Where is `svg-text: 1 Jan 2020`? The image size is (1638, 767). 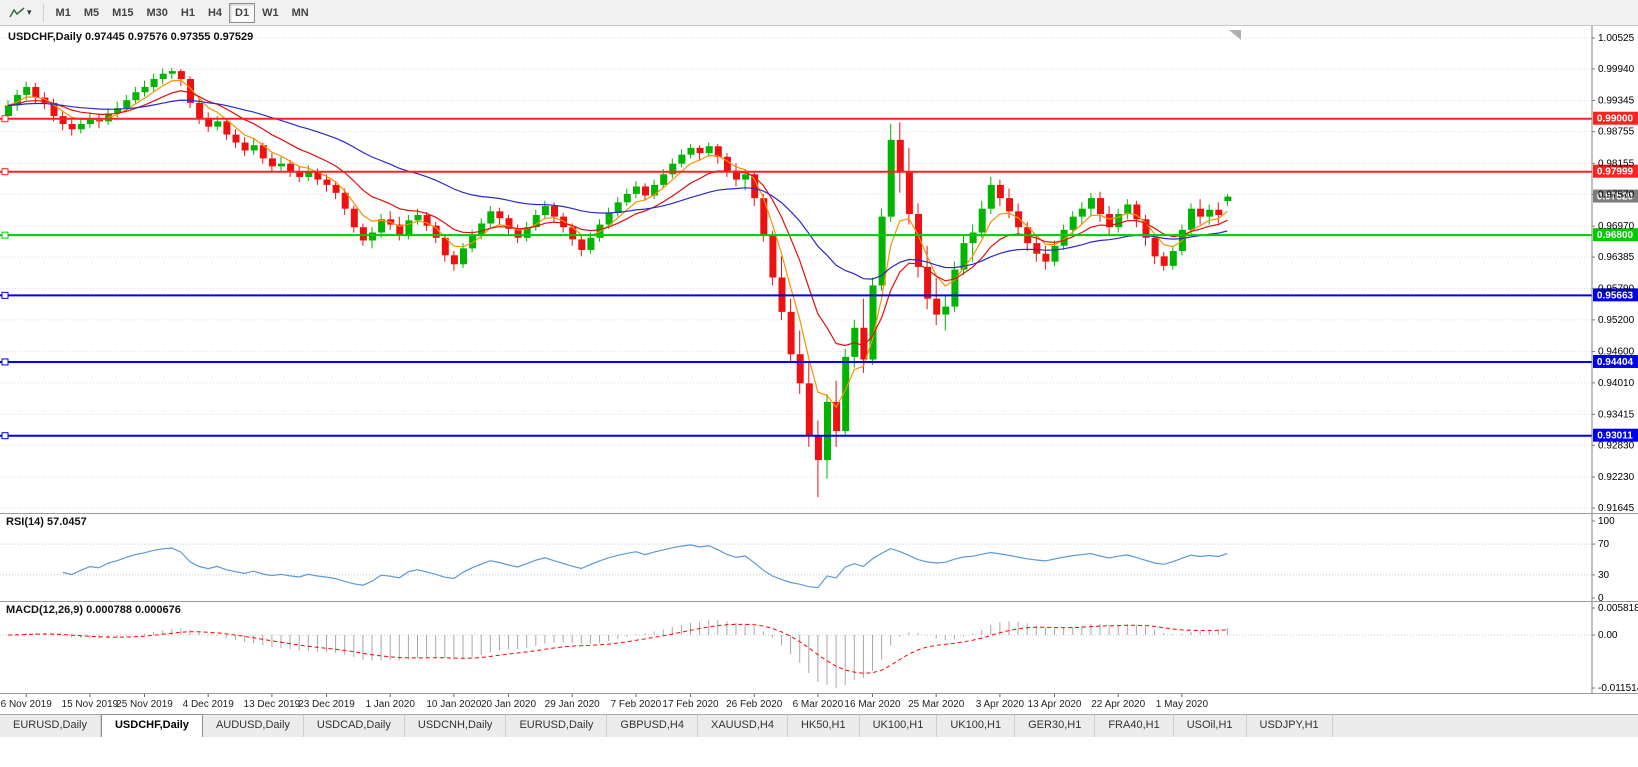
svg-text: 1 Jan 2020 is located at coordinates (390, 704).